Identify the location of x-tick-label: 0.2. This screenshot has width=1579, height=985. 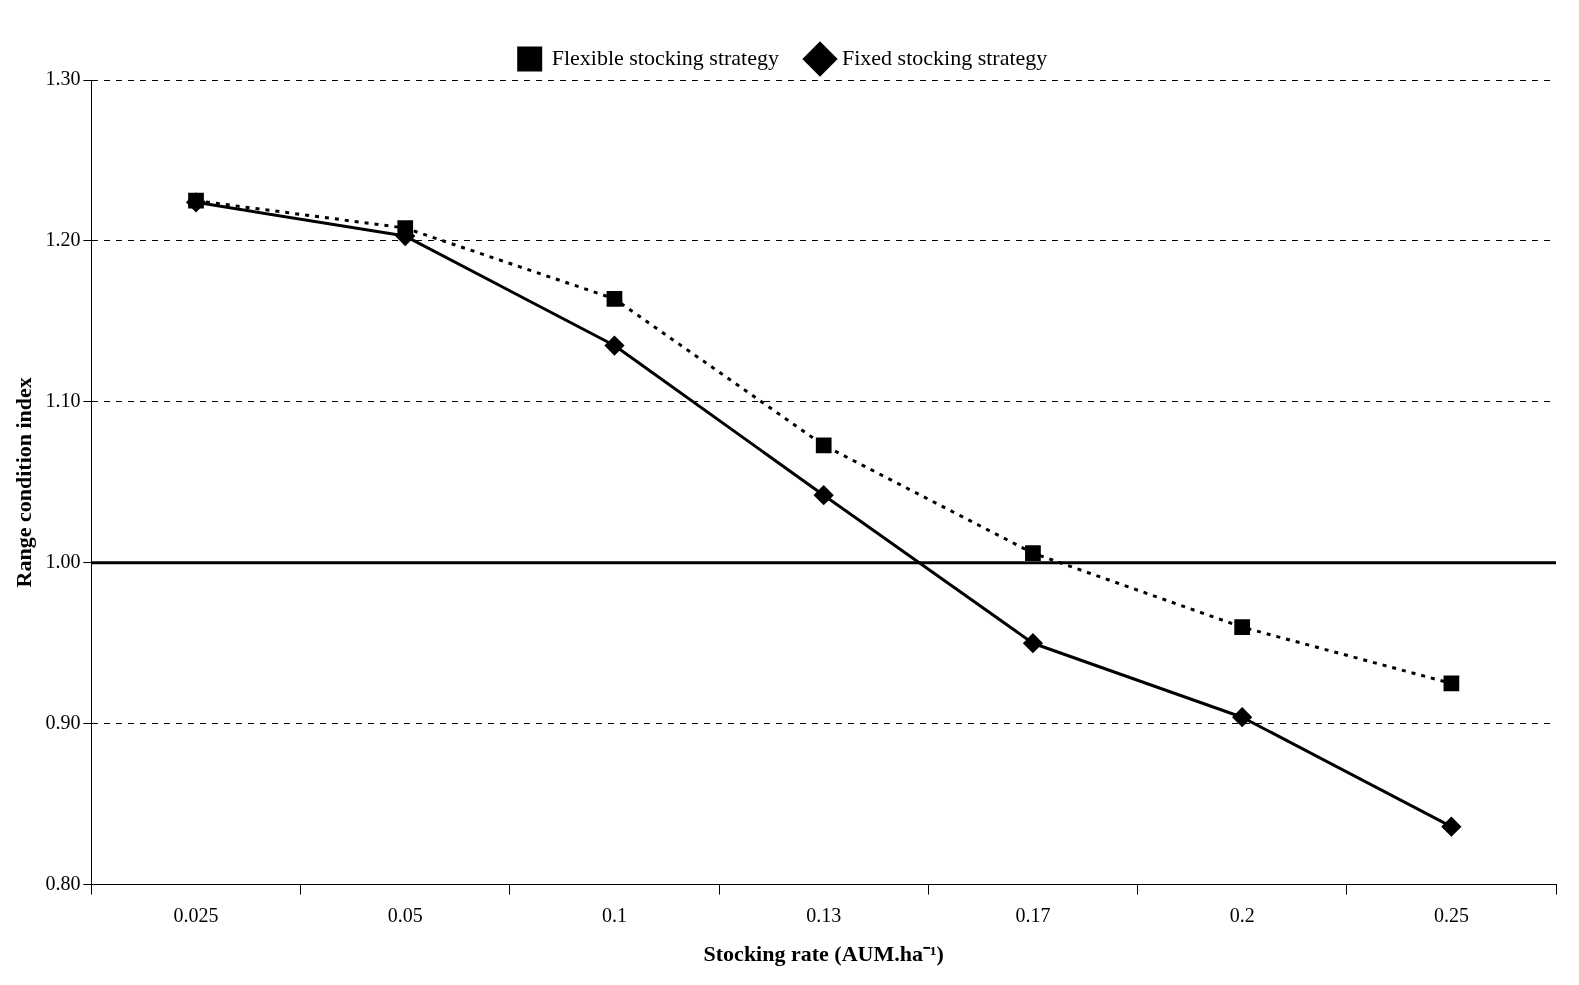
(1242, 914).